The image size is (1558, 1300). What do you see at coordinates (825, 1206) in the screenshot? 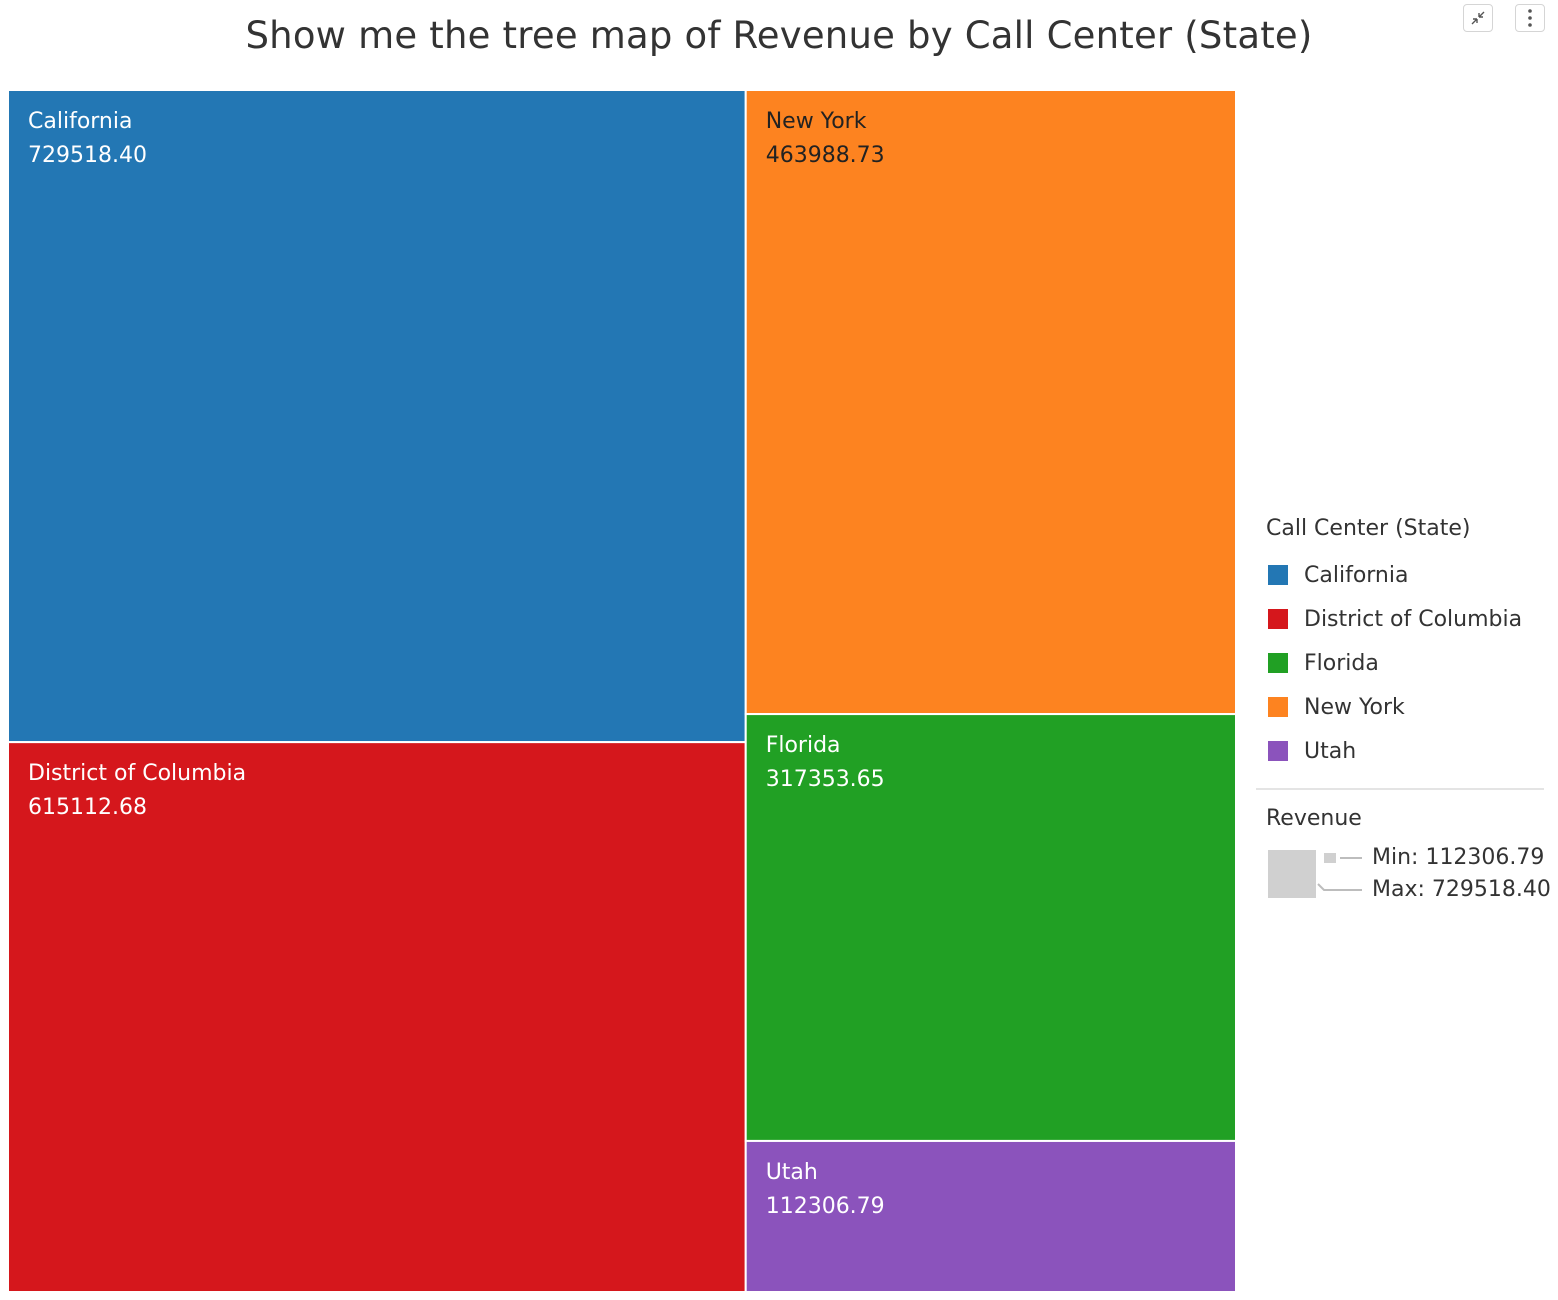
I see `treemap-tile-value: 112306.79` at bounding box center [825, 1206].